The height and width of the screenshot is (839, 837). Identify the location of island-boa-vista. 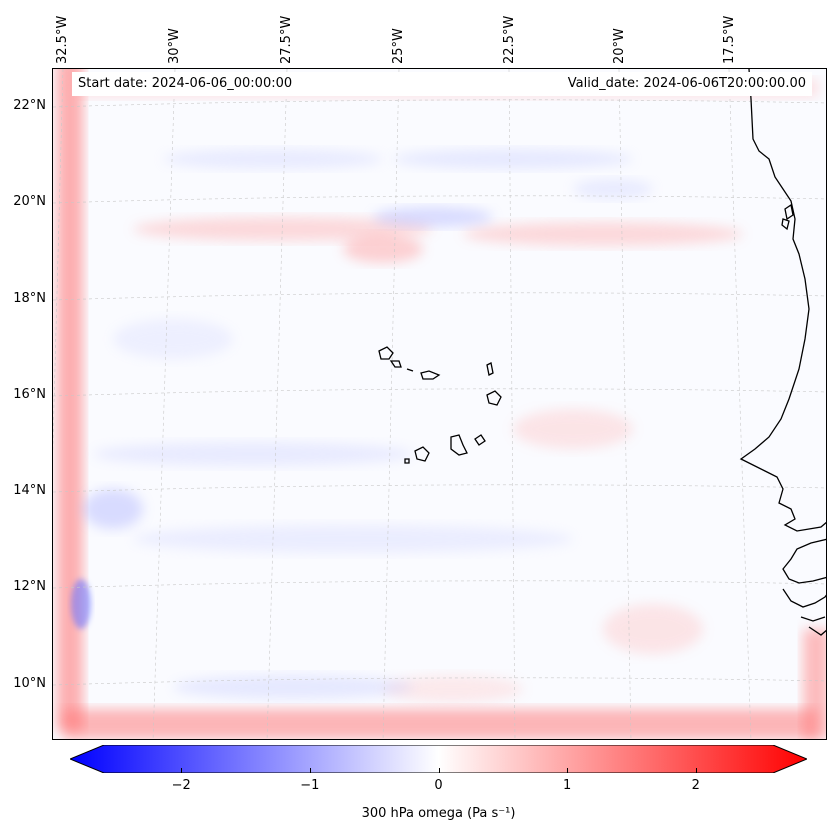
(494, 398).